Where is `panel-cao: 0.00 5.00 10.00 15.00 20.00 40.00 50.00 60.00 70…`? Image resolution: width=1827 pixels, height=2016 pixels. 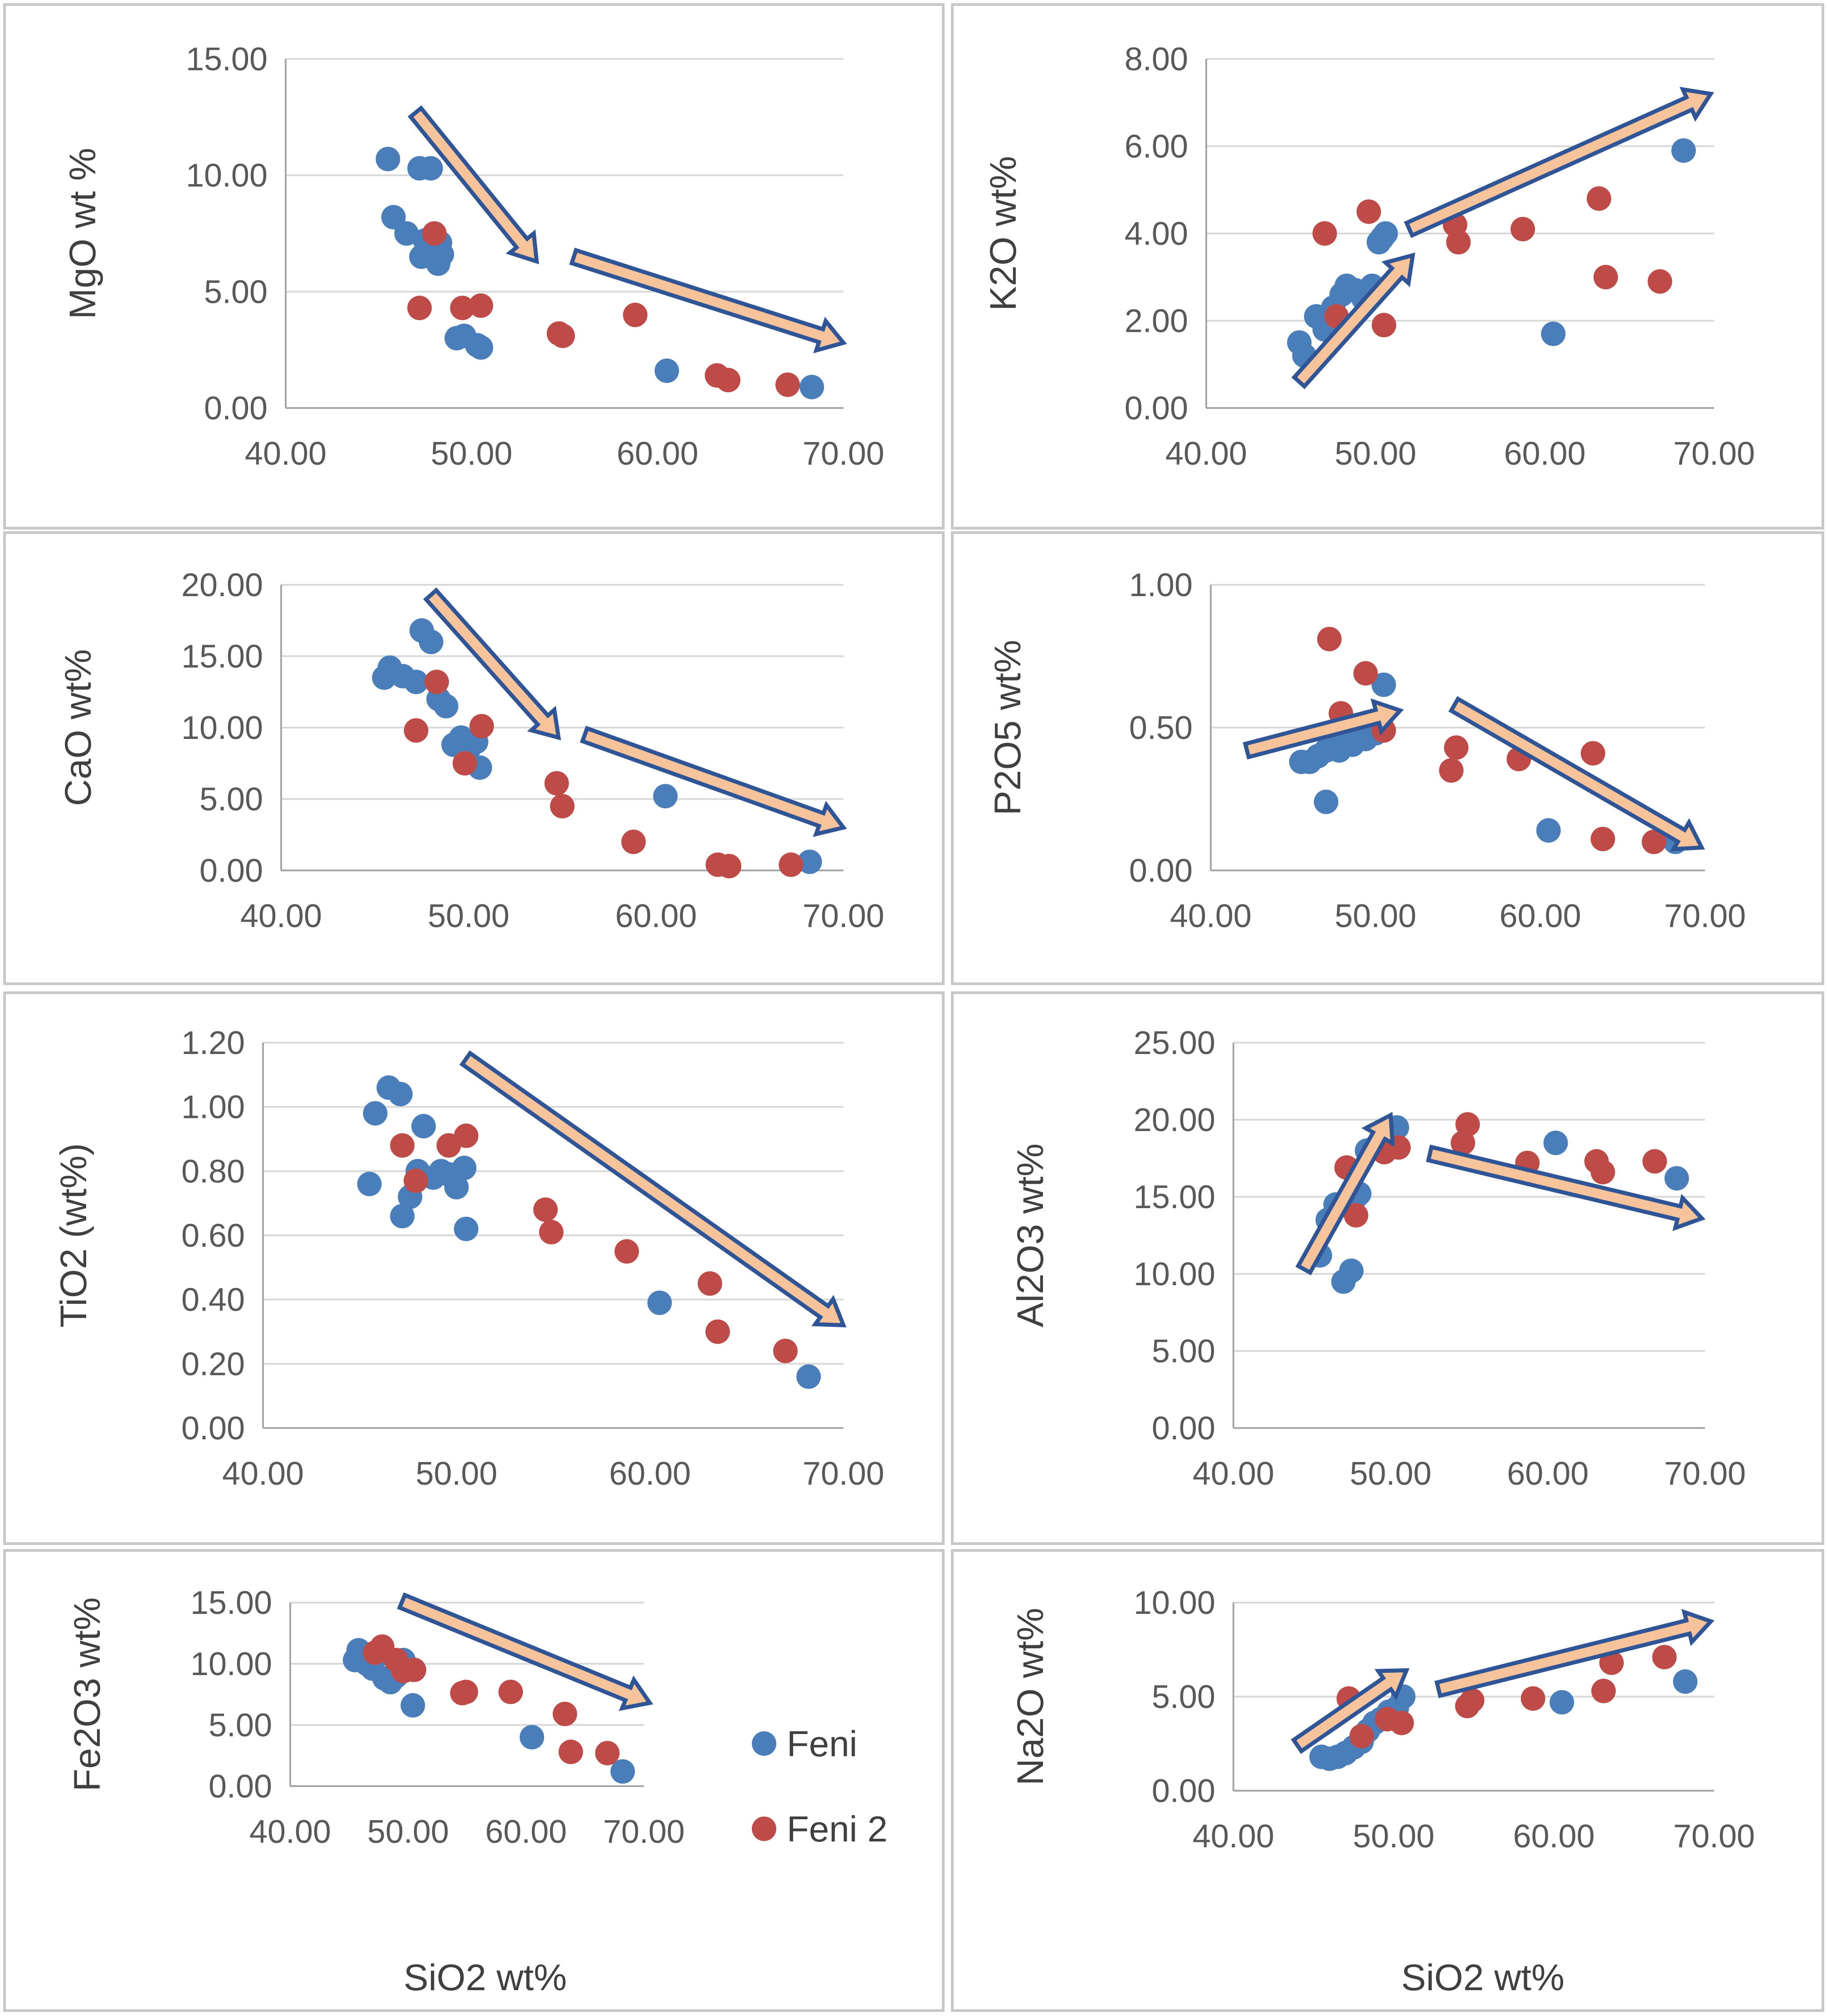 panel-cao: 0.00 5.00 10.00 15.00 20.00 40.00 50.00 60.00 70… is located at coordinates (471, 750).